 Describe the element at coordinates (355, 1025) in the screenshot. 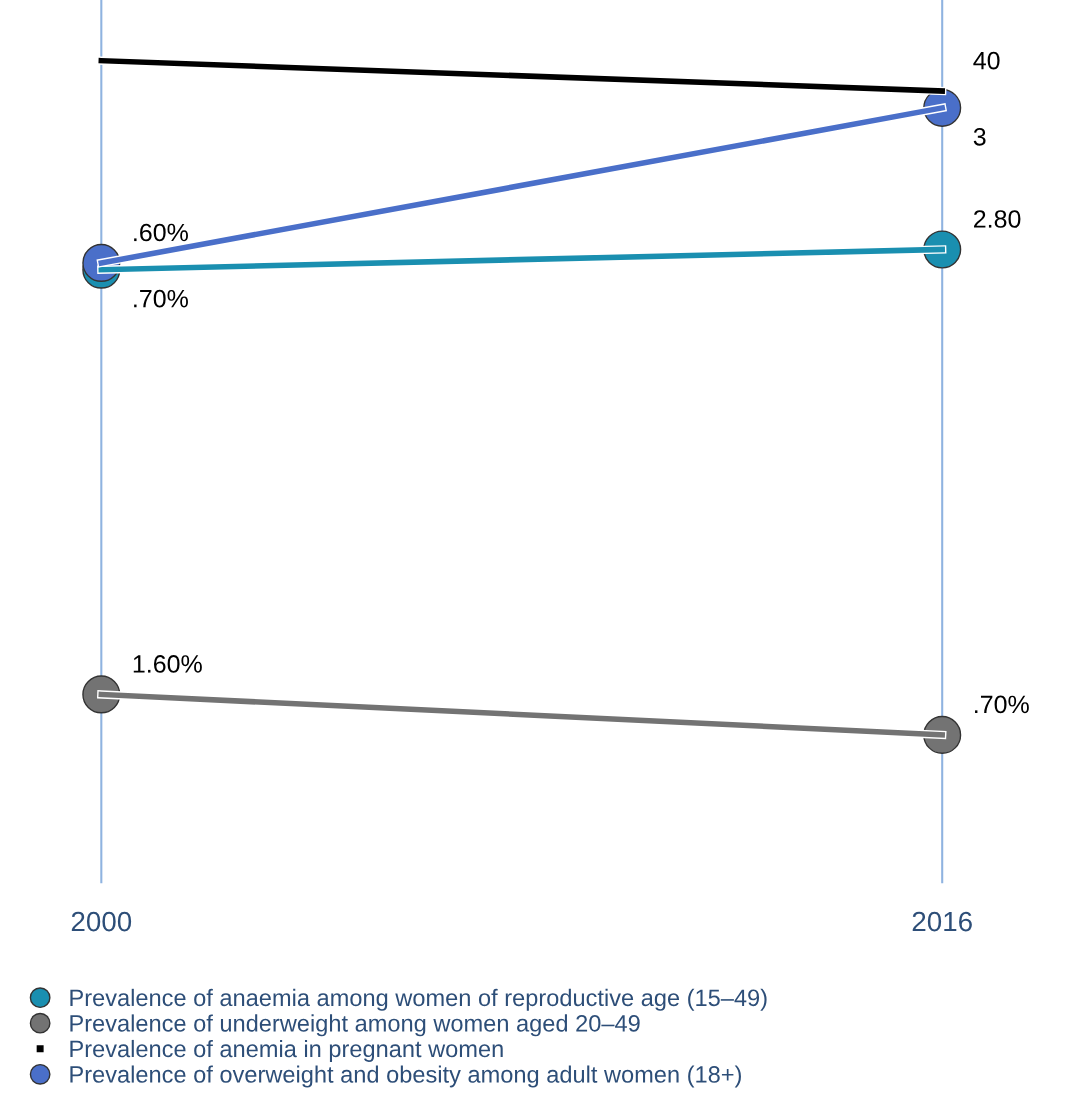

I see `legend-label: Prevalence of underweight among women aged 20–49` at that location.